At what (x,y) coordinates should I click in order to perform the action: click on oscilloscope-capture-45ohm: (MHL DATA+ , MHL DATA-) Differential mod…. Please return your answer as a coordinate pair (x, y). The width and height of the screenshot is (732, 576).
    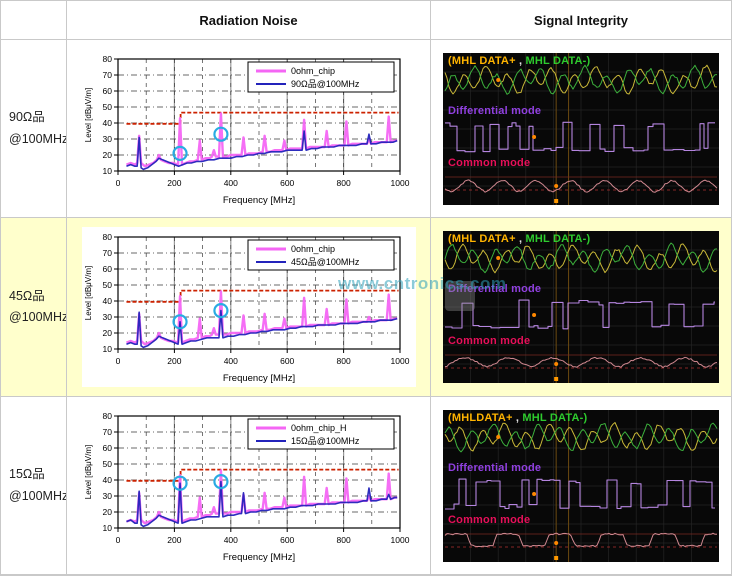
    Looking at the image, I should click on (581, 307).